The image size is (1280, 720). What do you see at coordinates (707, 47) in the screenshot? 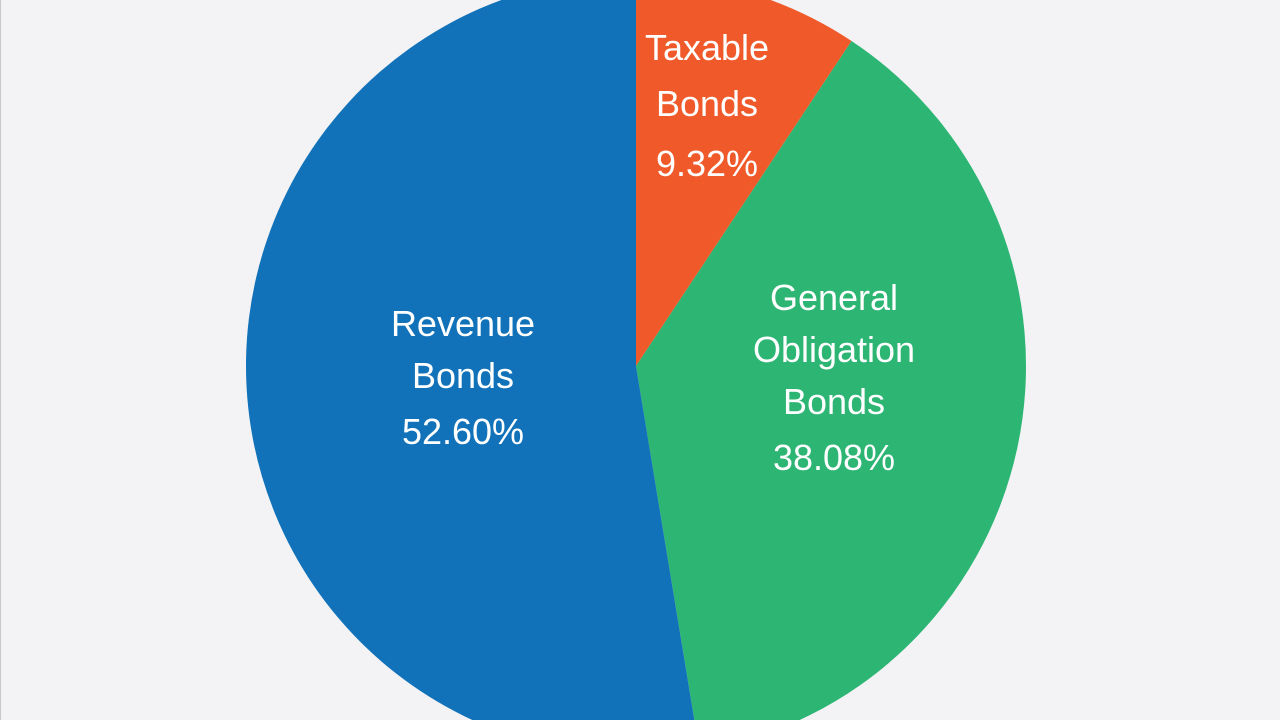
I see `slice-name-line: Taxable` at bounding box center [707, 47].